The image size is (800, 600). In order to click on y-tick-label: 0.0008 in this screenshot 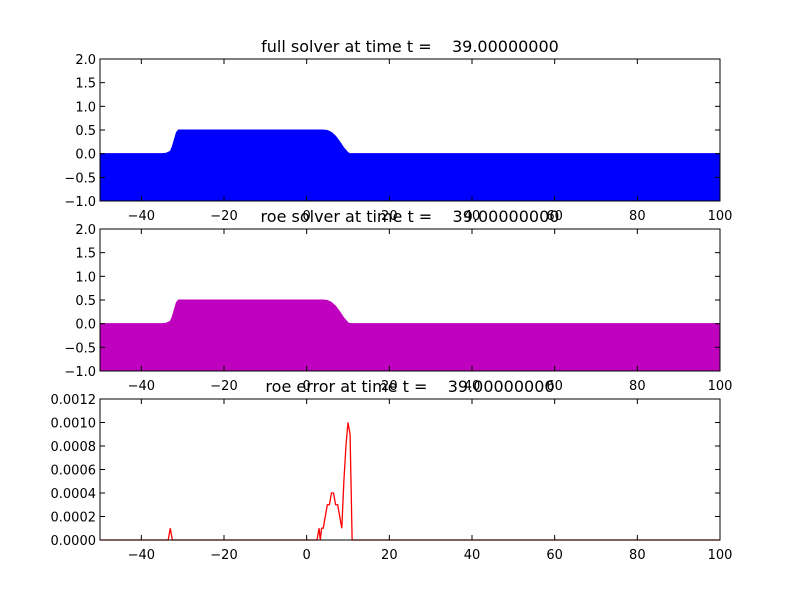, I will do `click(74, 447)`.